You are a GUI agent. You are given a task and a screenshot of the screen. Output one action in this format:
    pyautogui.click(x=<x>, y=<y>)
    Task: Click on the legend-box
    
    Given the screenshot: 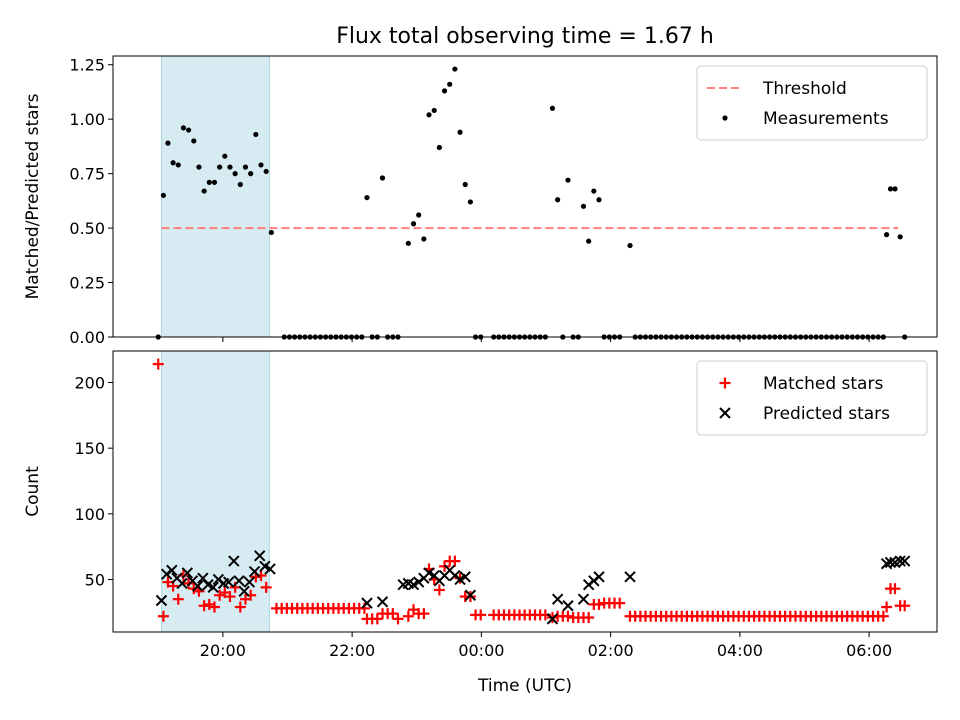 What is the action you would take?
    pyautogui.click(x=812, y=398)
    